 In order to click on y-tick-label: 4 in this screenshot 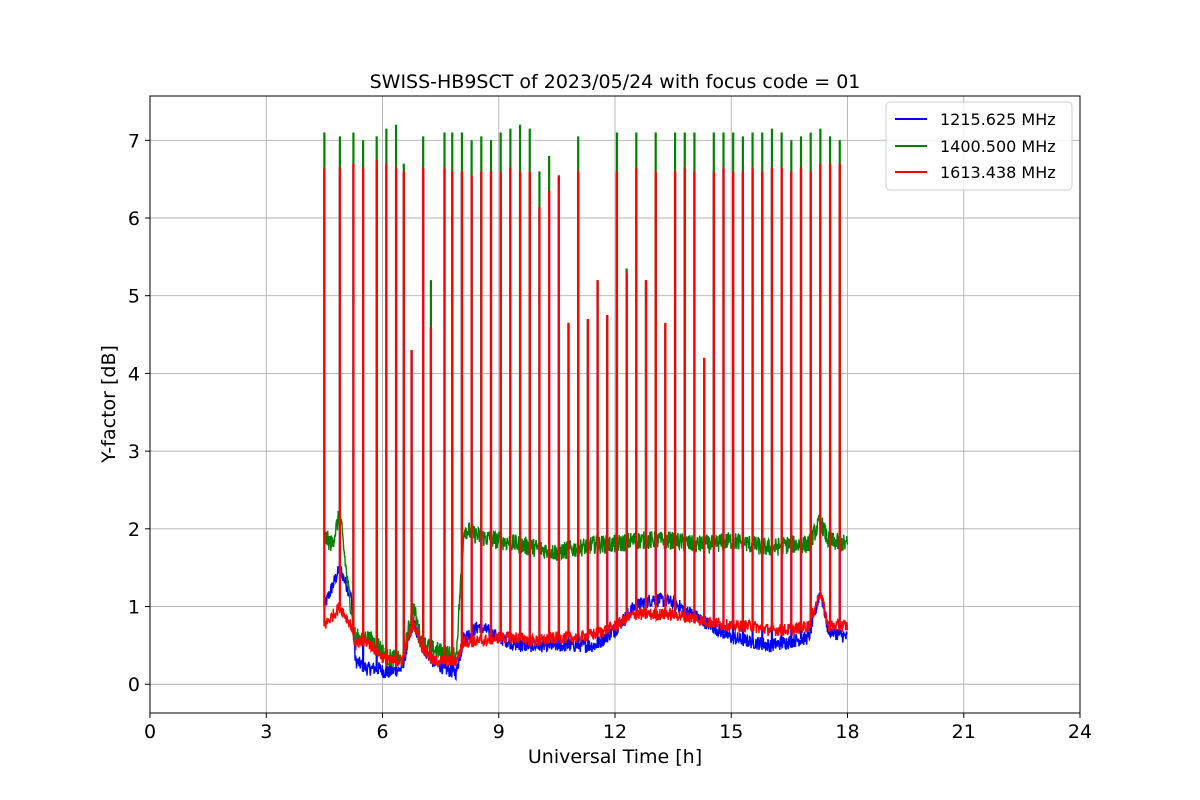, I will do `click(134, 374)`.